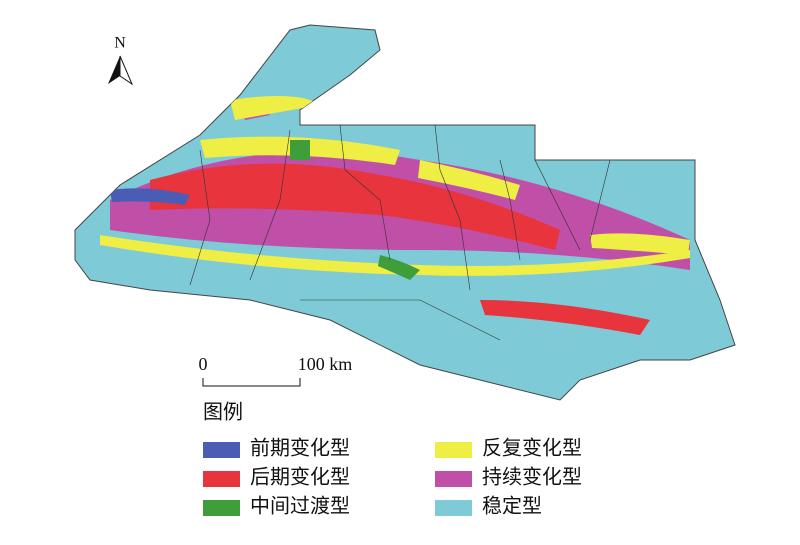  Describe the element at coordinates (121, 60) in the screenshot. I see `north-arrow: N` at that location.